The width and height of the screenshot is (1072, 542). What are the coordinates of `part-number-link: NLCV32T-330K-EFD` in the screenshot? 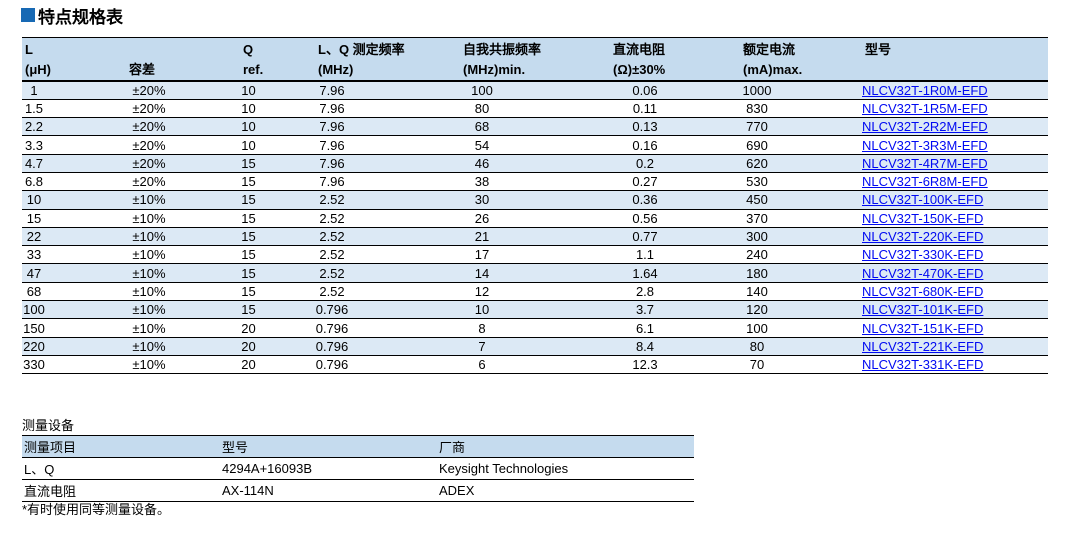 It's located at (923, 255).